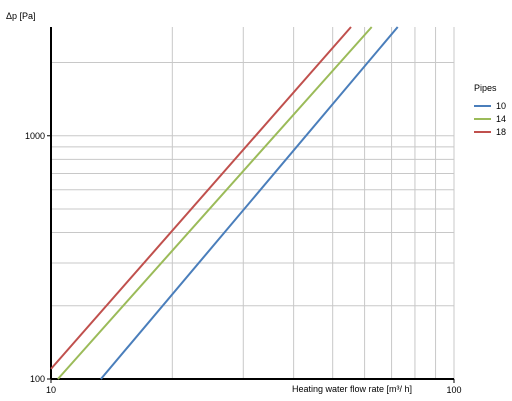  I want to click on x-axis-label: Heating water flow rate [m³/ h], so click(352, 389).